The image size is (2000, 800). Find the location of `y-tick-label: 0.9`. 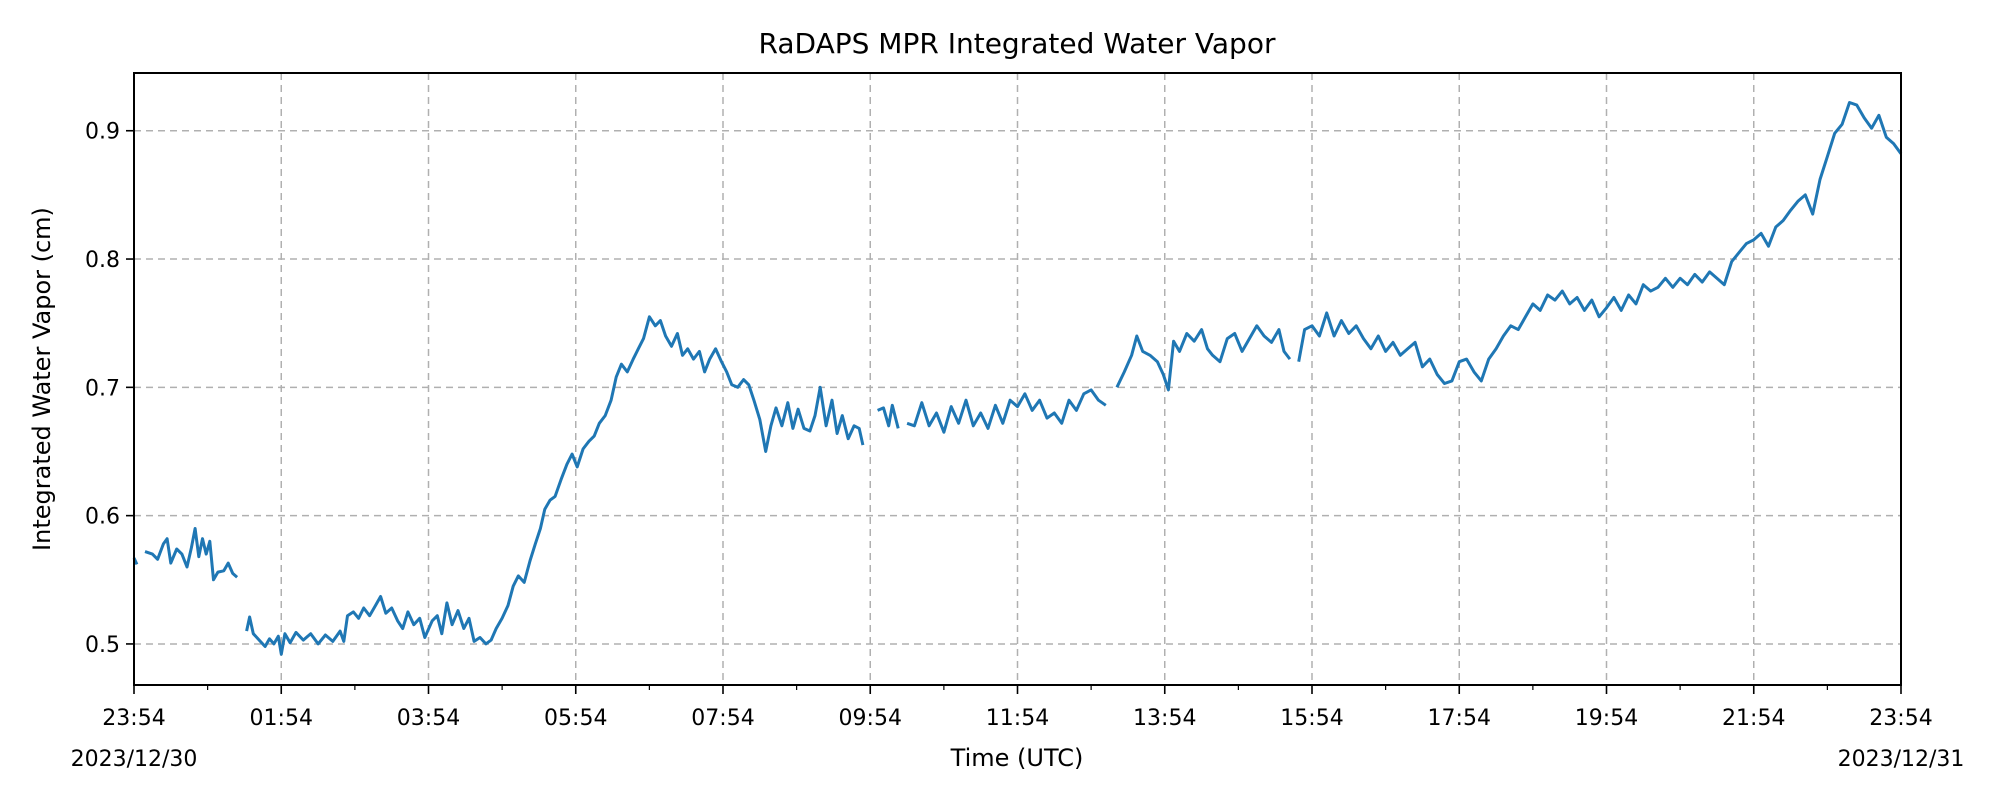

y-tick-label: 0.9 is located at coordinates (102, 132).